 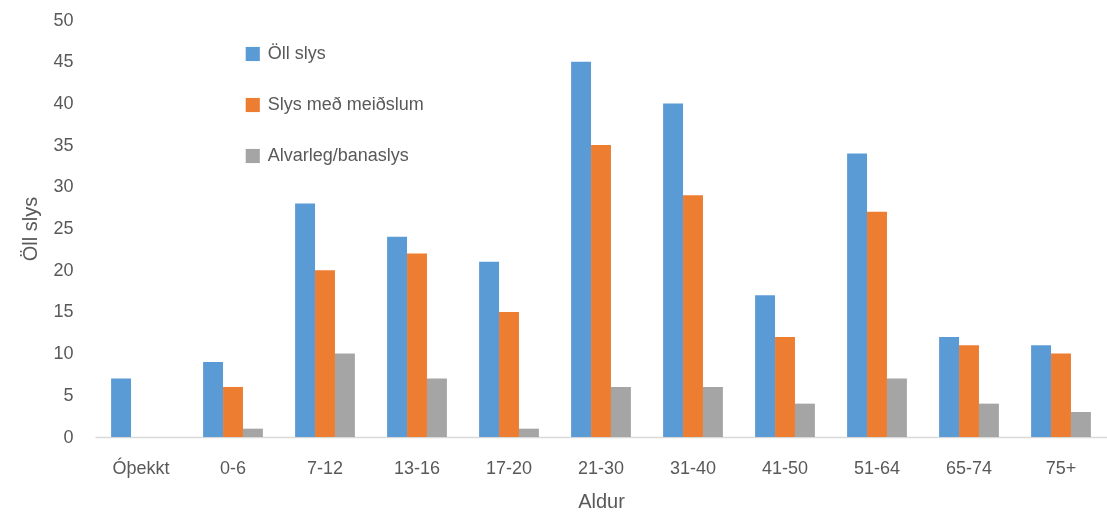 I want to click on y-tick-label: 50, so click(x=63, y=19).